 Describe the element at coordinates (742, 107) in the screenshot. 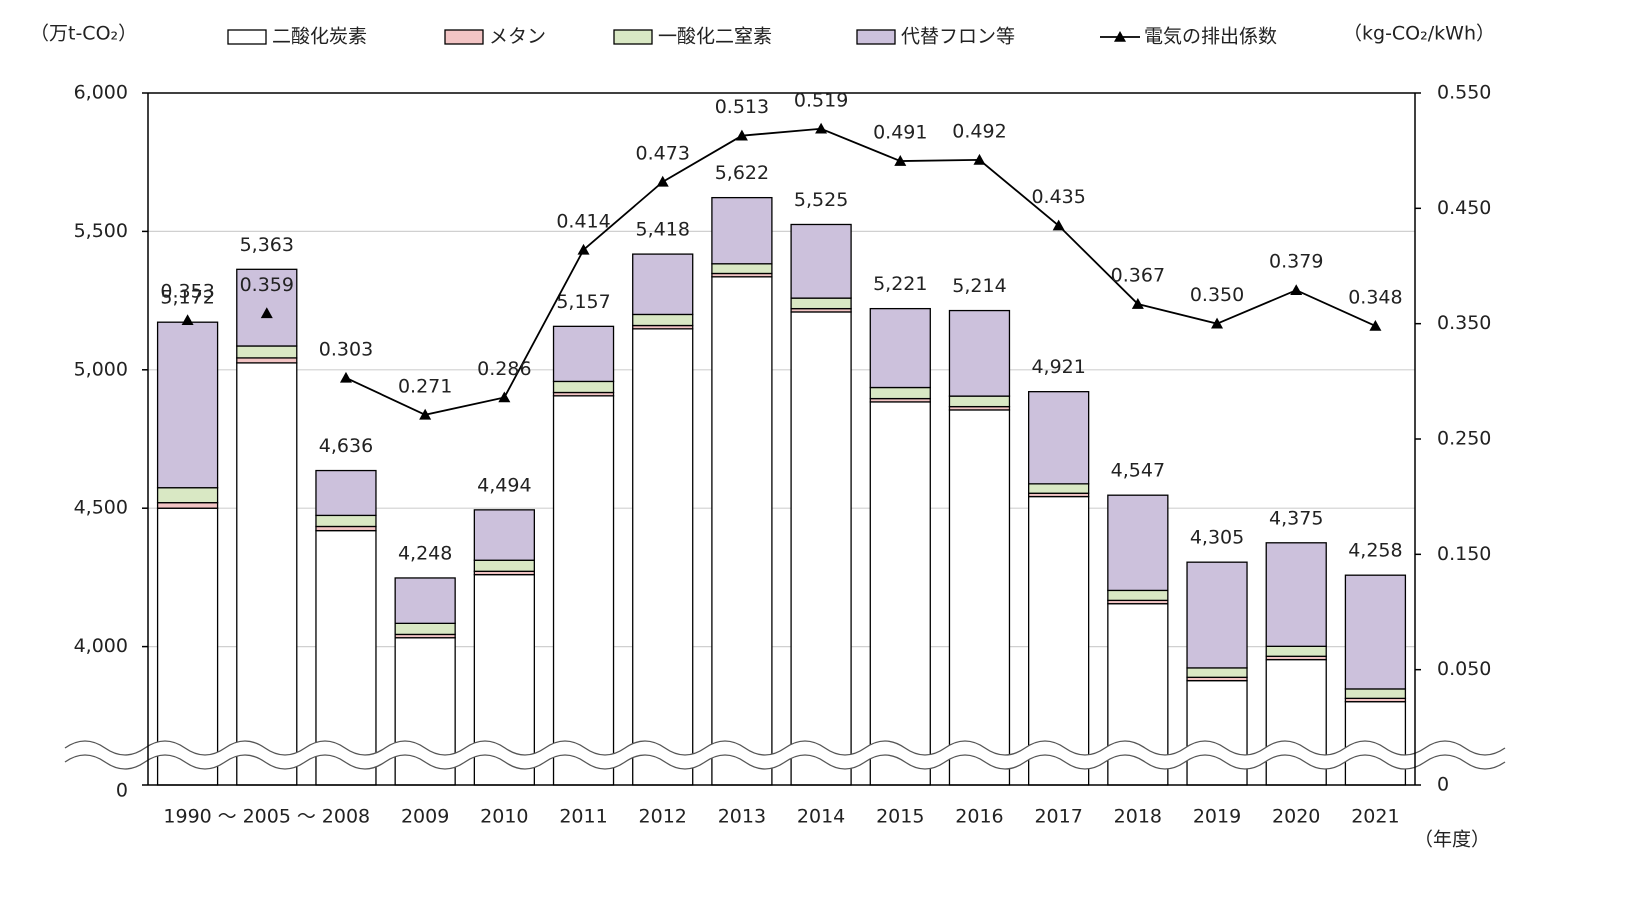

I see `line-value-label: 0.513` at that location.